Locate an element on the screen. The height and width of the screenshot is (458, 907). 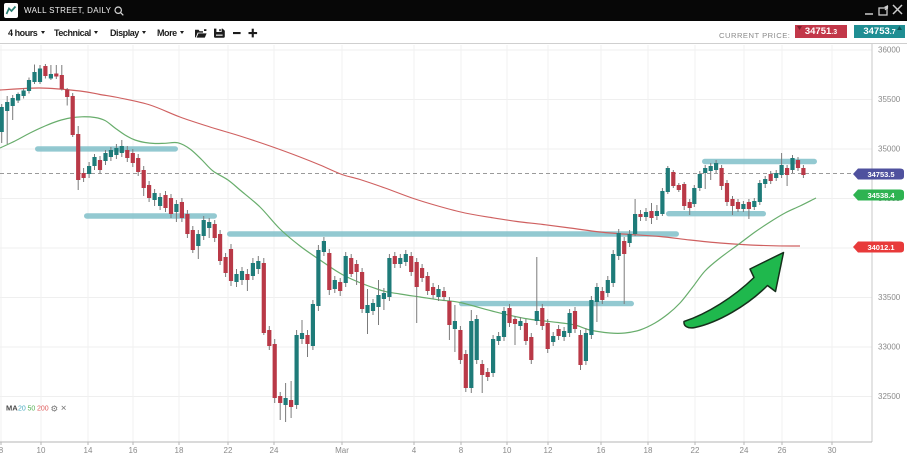
svg-text: 33500 is located at coordinates (889, 297).